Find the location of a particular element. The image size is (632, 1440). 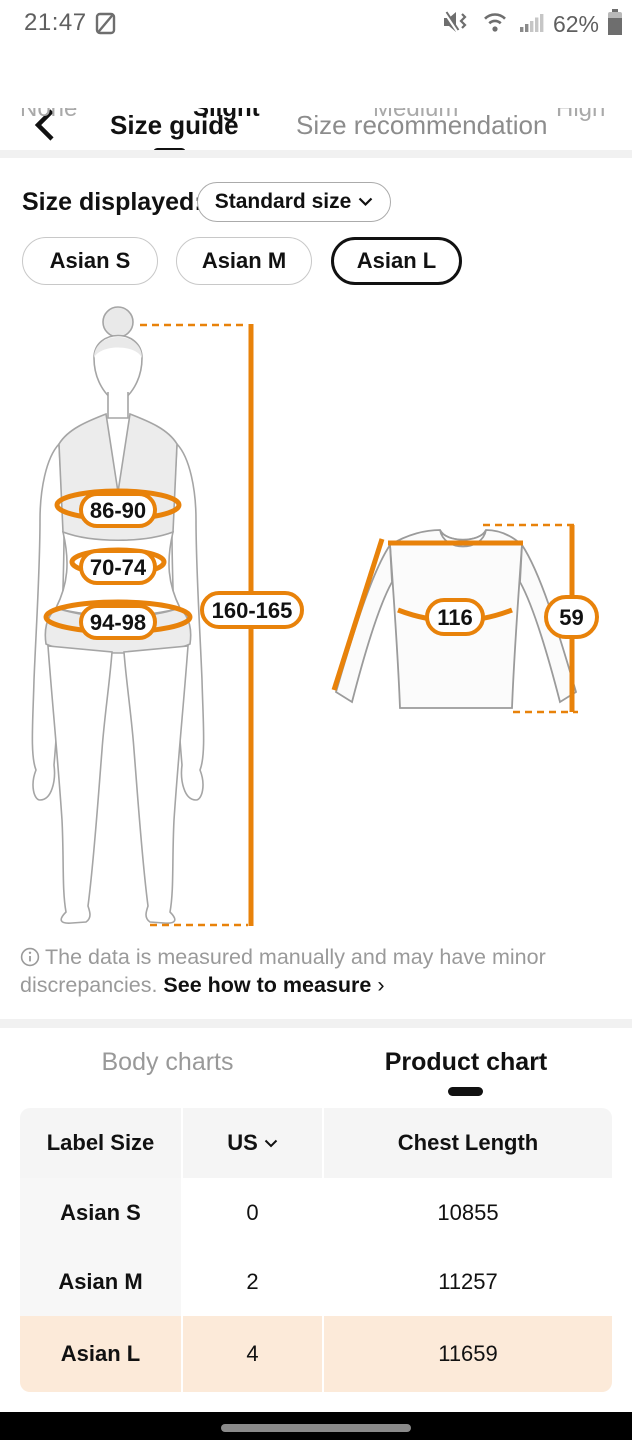

bust-measurement: 86-90 is located at coordinates (118, 510).